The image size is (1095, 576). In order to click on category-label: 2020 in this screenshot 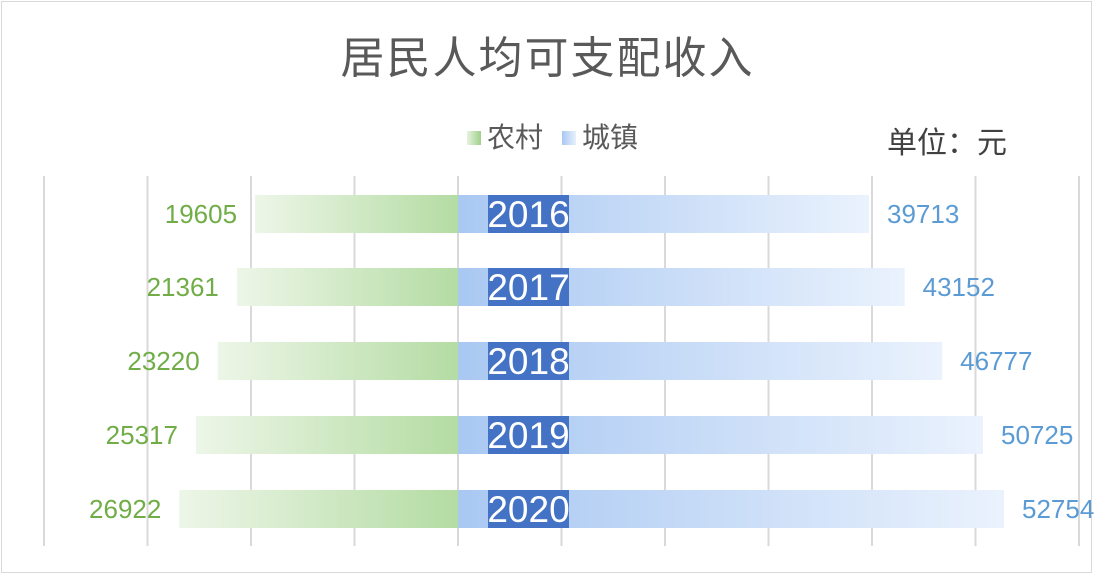, I will do `click(528, 509)`.